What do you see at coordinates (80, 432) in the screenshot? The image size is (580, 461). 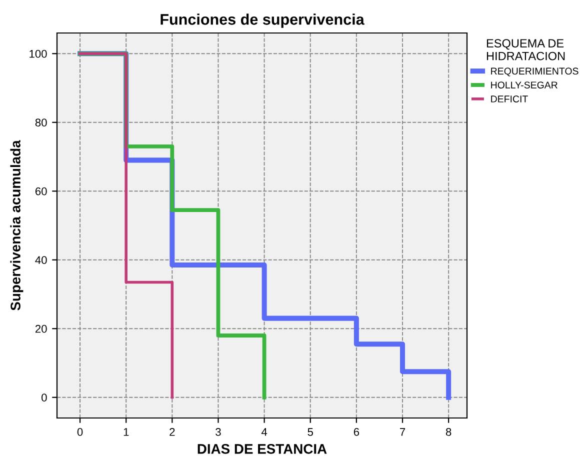 I see `x-tick-label: 0` at bounding box center [80, 432].